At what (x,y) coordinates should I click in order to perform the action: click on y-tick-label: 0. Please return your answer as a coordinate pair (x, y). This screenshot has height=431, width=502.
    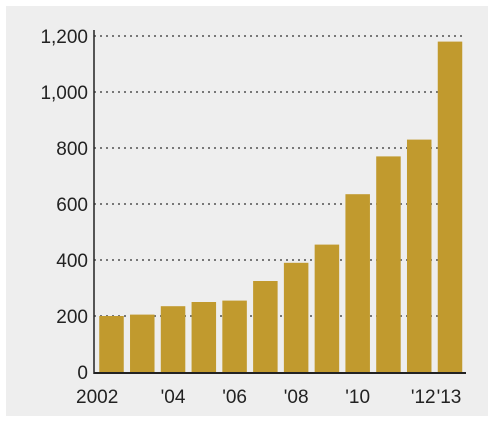
    Looking at the image, I should click on (82, 373).